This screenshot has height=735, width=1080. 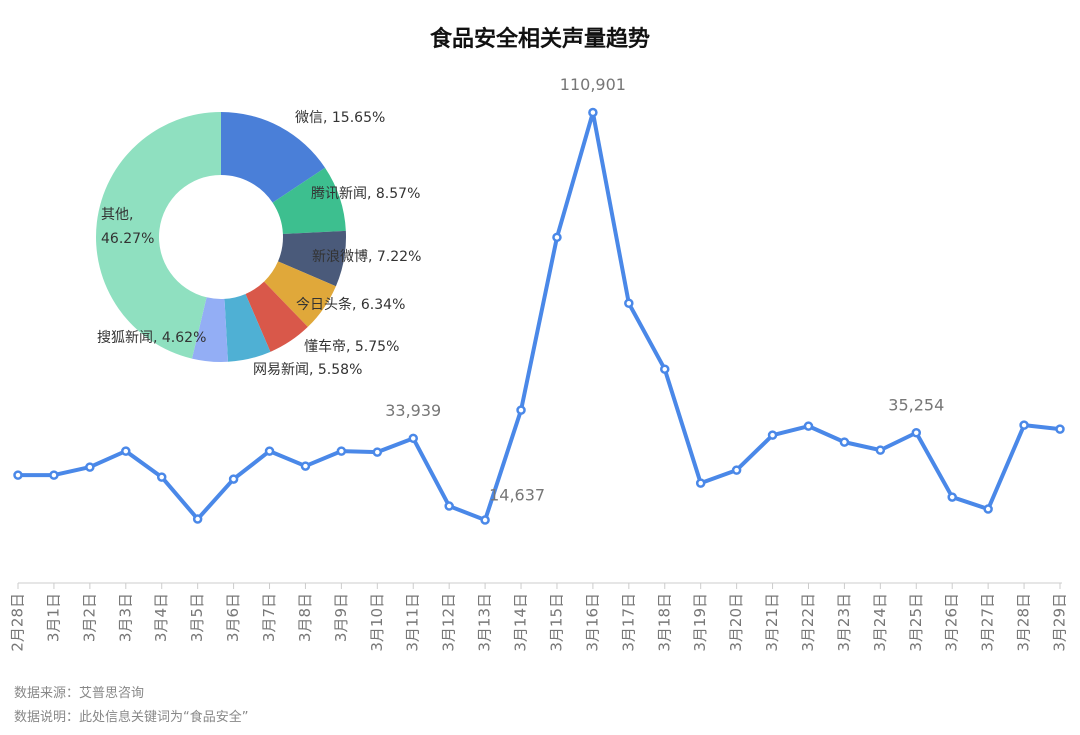 I want to click on x-tick-label: 3月10日, so click(x=377, y=622).